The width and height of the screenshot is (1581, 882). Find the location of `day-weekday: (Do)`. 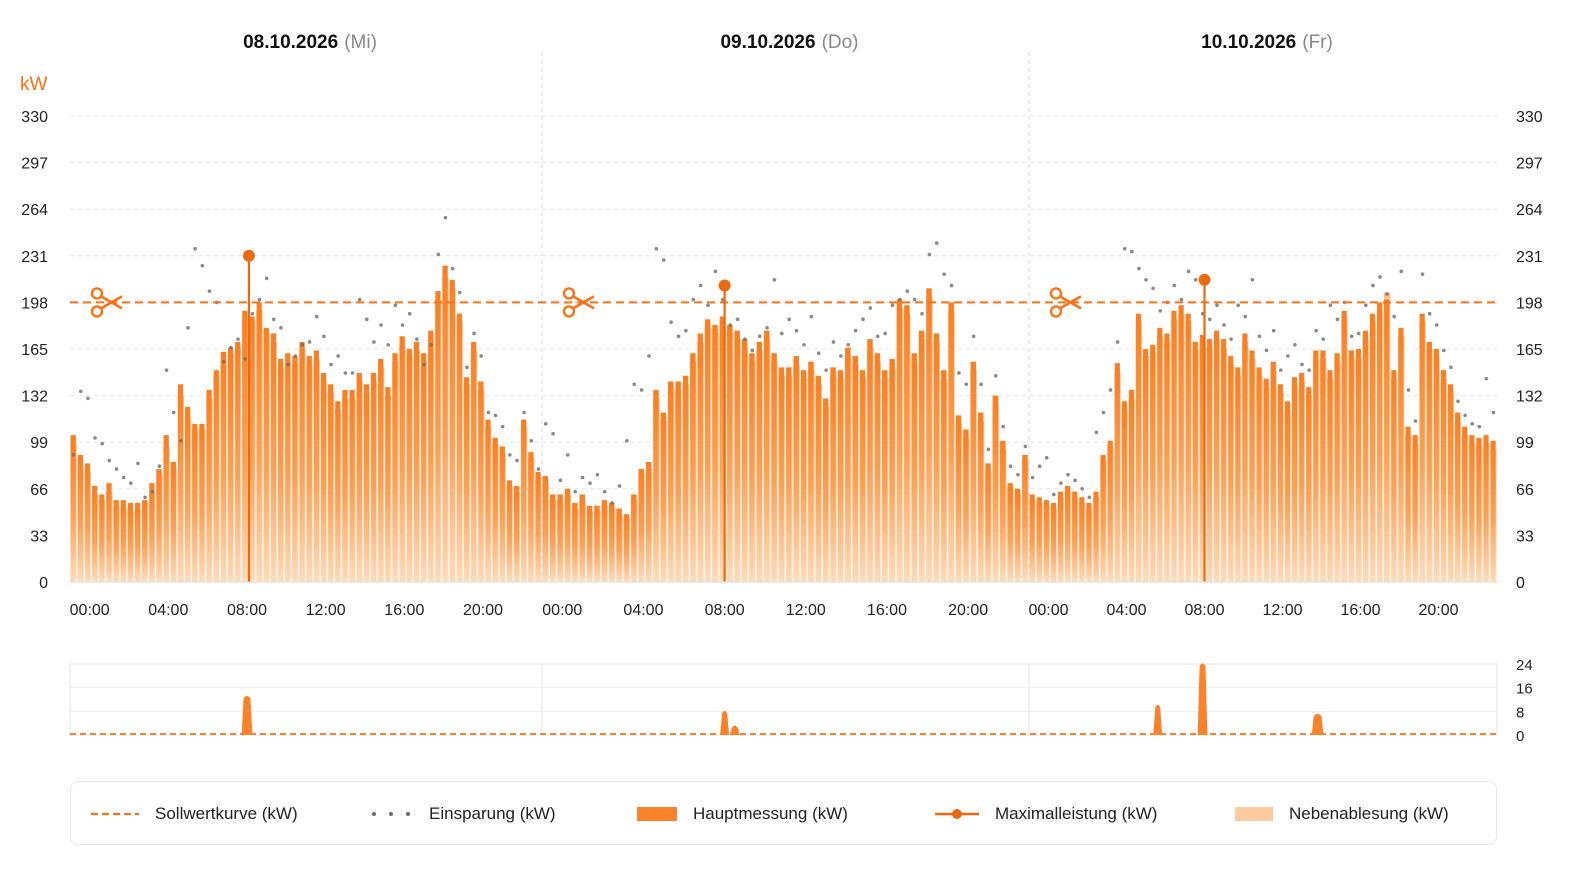

day-weekday: (Do) is located at coordinates (840, 42).